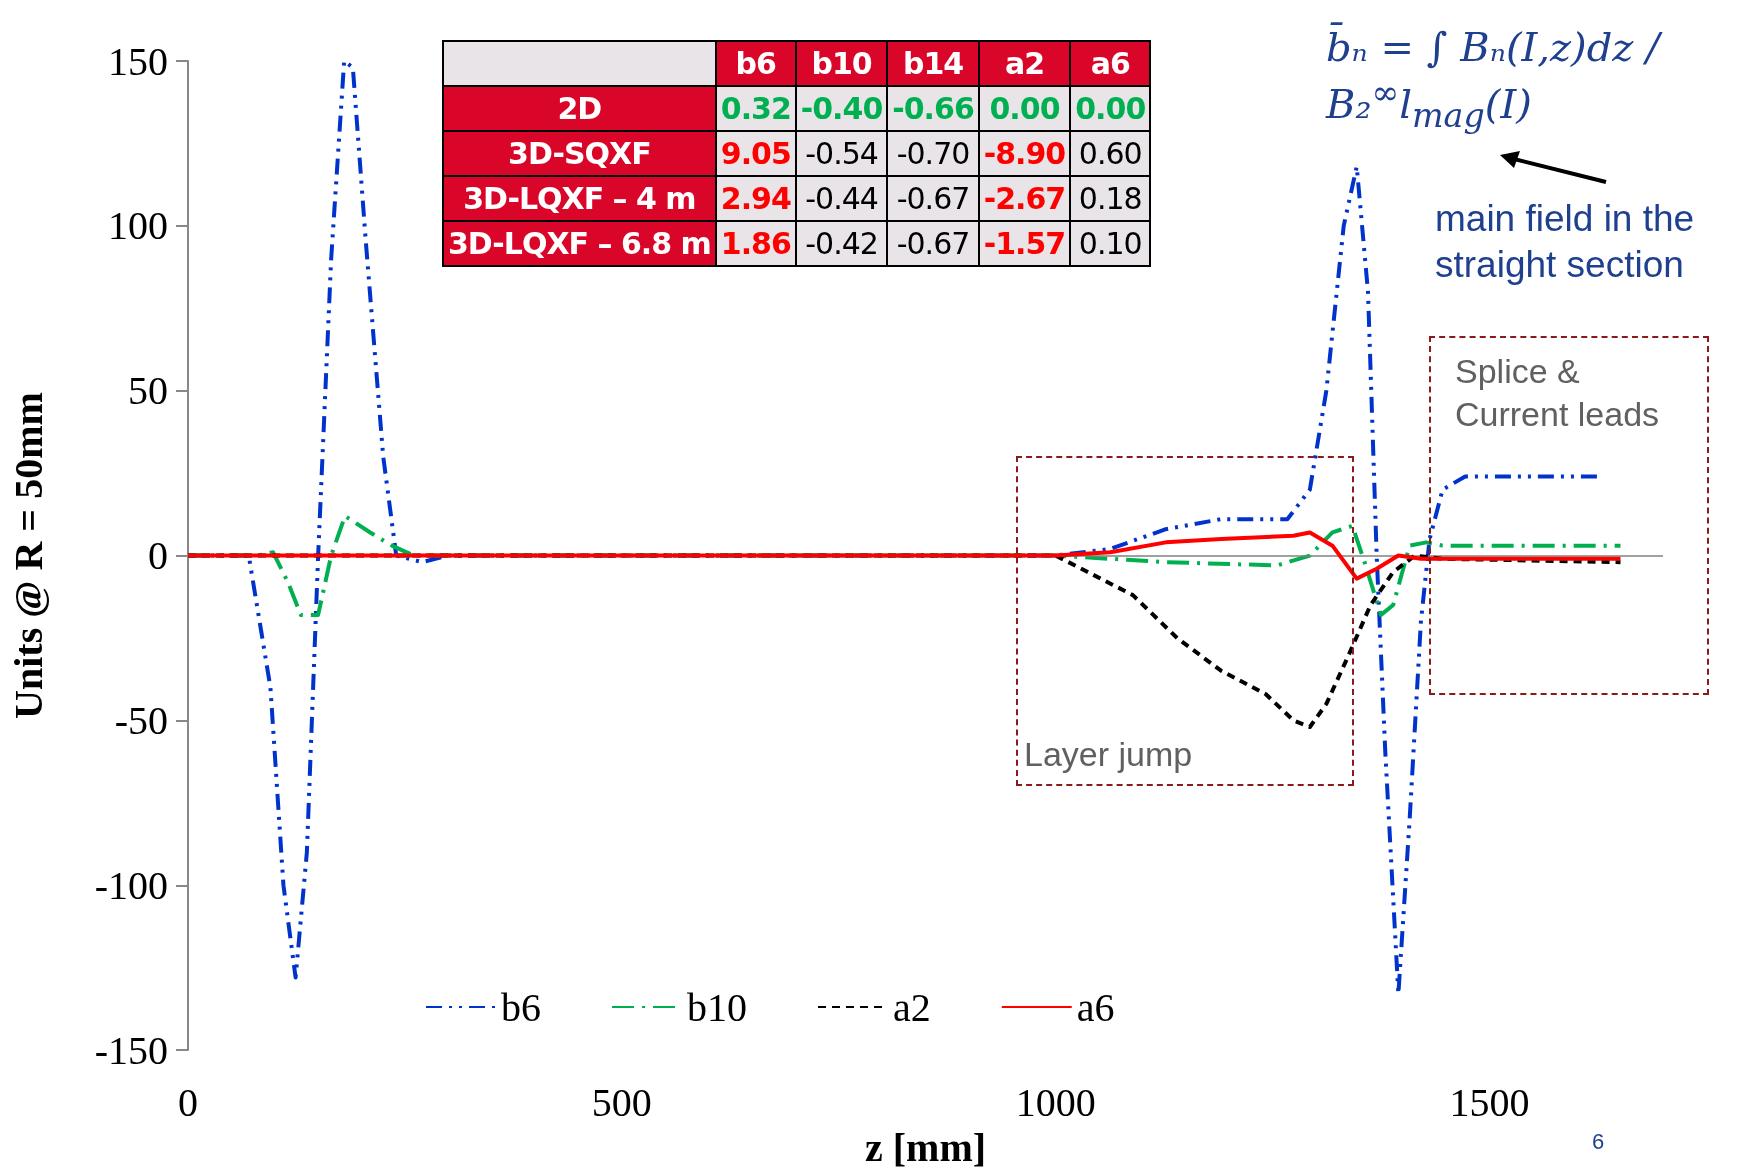  I want to click on legend-label: b6, so click(521, 1007).